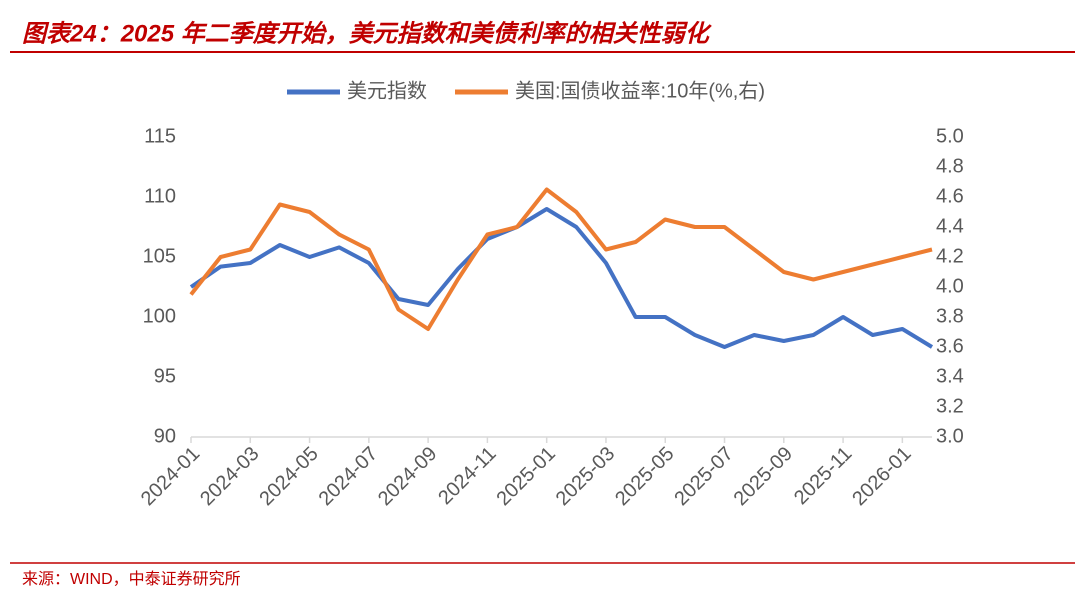  Describe the element at coordinates (950, 316) in the screenshot. I see `y2-tick-label: 3.8` at that location.